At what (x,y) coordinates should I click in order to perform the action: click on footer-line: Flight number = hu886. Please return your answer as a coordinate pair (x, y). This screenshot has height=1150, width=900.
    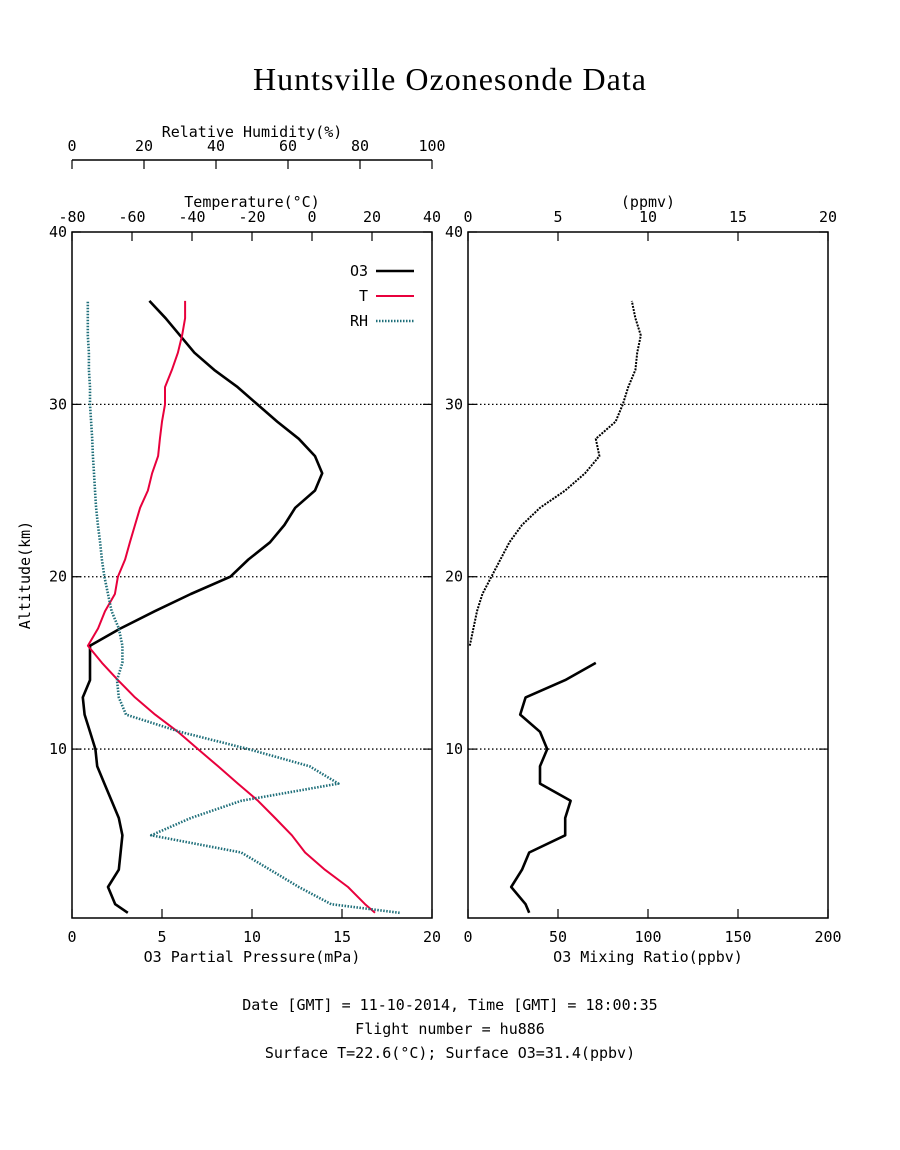
    Looking at the image, I should click on (450, 1029).